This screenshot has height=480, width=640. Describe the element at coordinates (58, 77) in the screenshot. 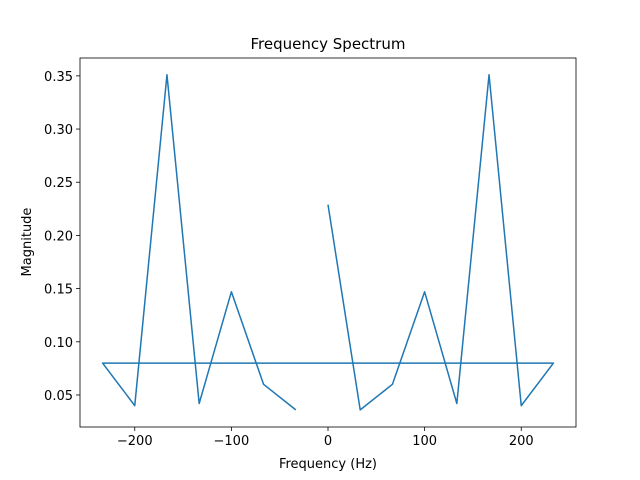

I see `y-tick-label: 0.35` at that location.